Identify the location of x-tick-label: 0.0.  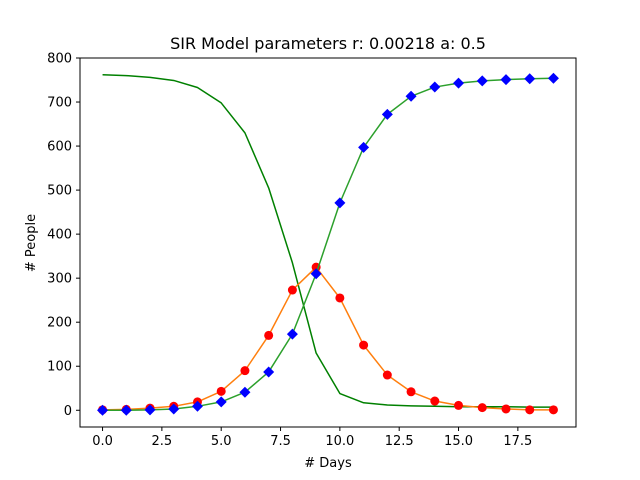
(102, 441).